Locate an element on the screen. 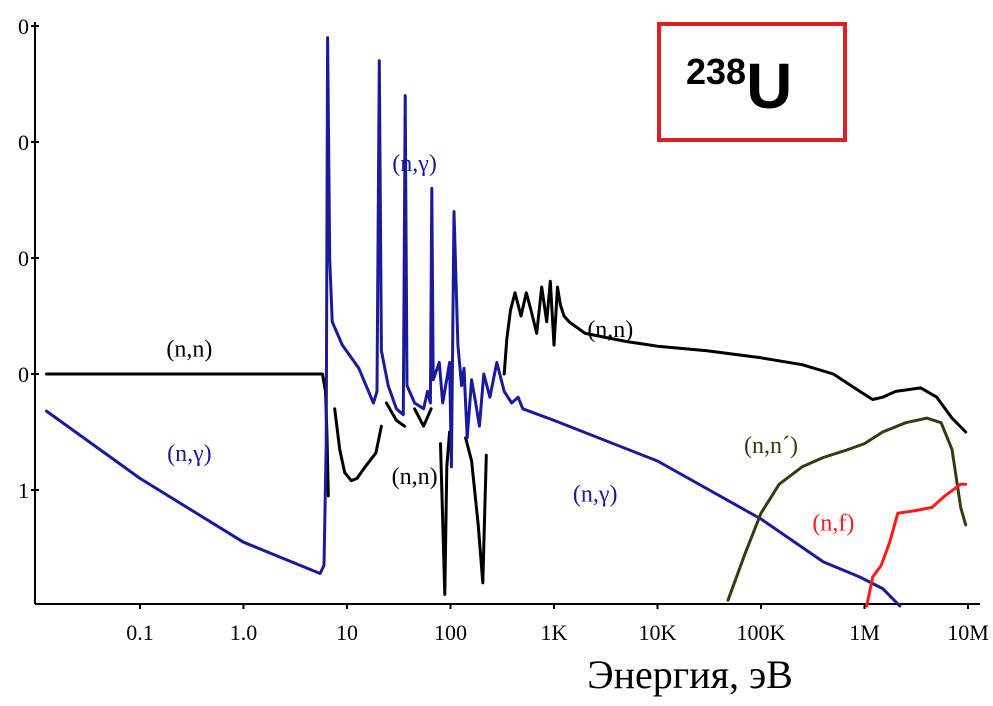 The height and width of the screenshot is (706, 993). isotope-label: 238U is located at coordinates (739, 86).